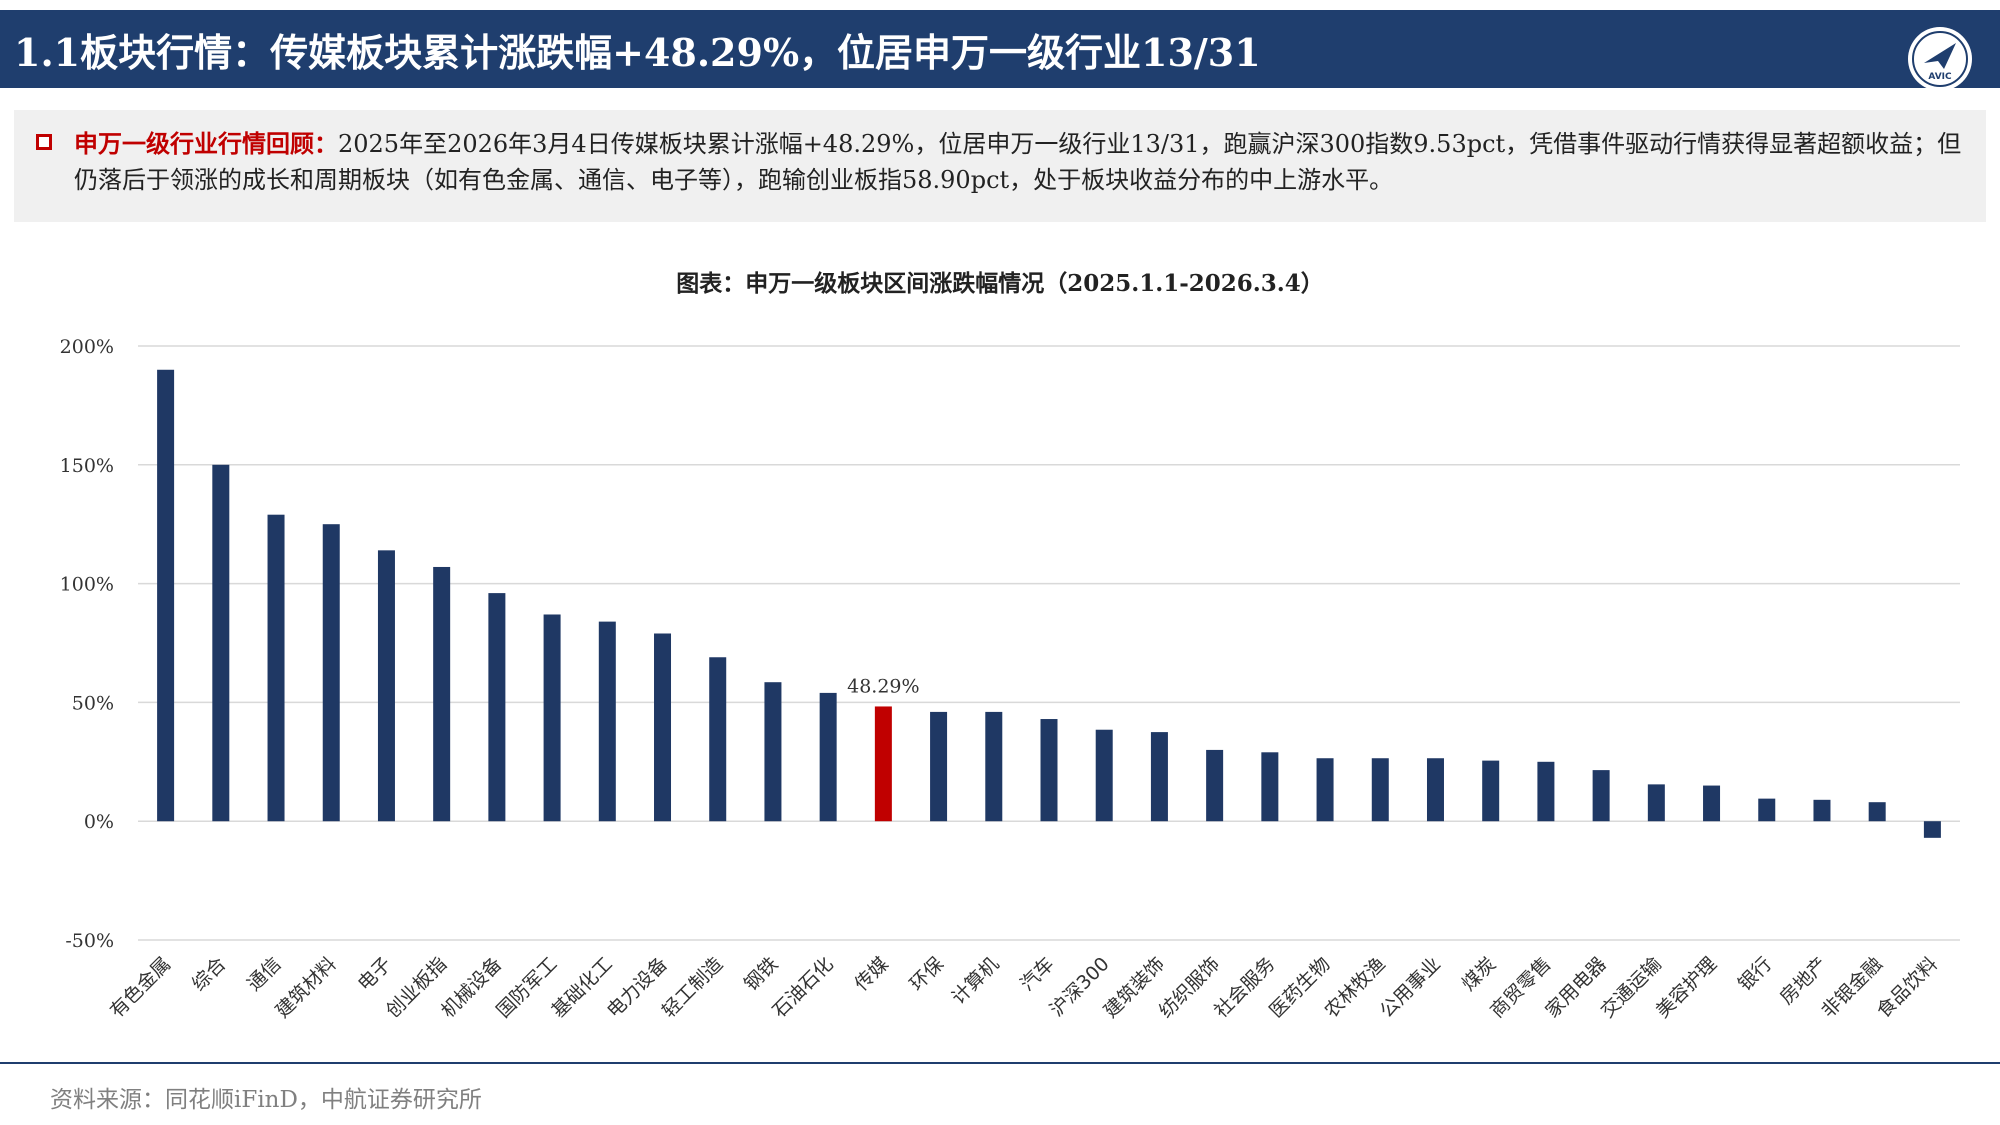 Image resolution: width=2000 pixels, height=1125 pixels. I want to click on summary-label: 申万一级行业行情回顾：, so click(206, 143).